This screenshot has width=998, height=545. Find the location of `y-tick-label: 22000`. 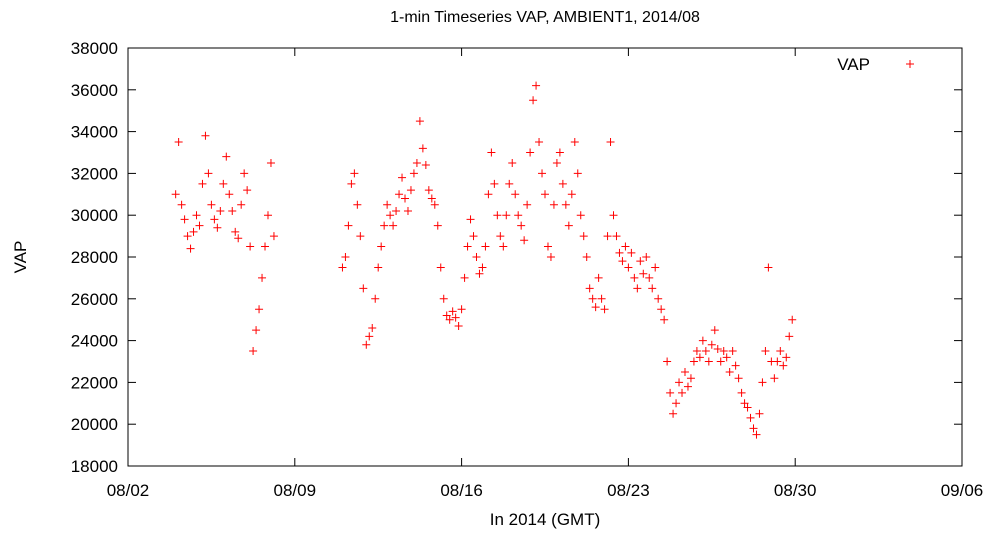

y-tick-label: 22000 is located at coordinates (94, 382).